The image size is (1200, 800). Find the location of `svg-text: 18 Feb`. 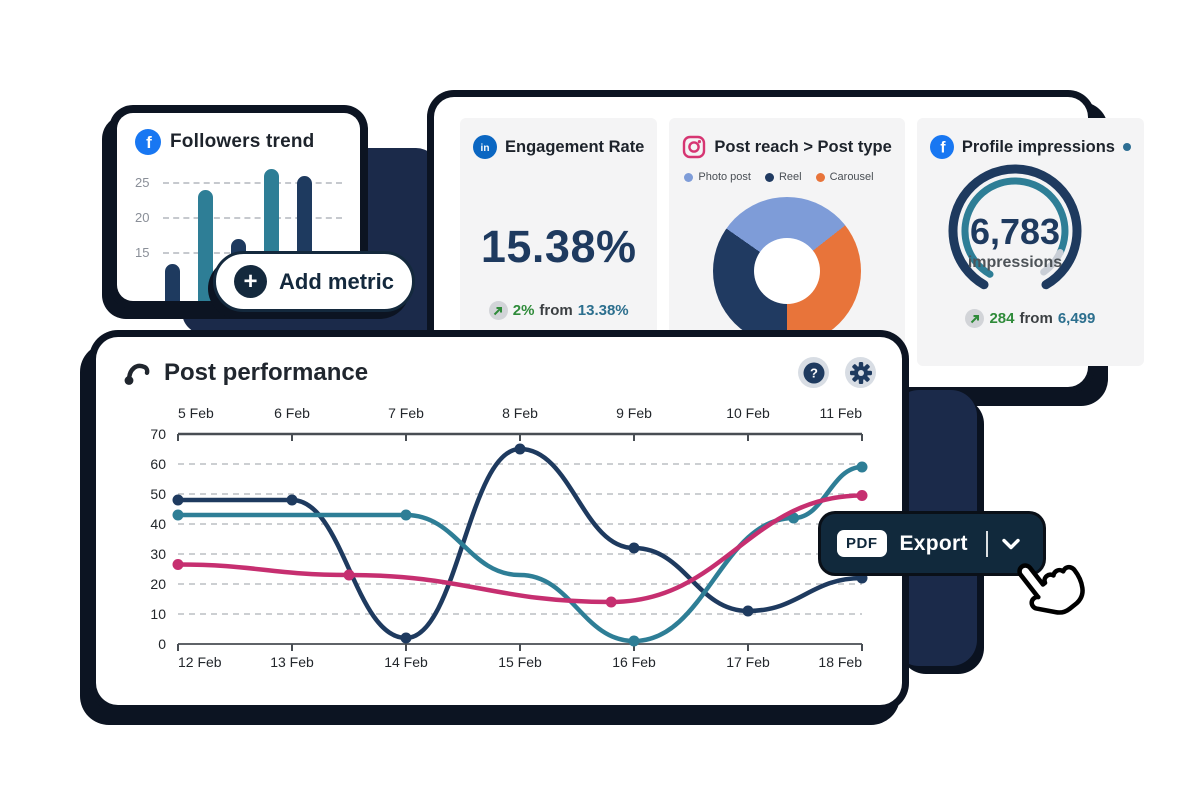

svg-text: 18 Feb is located at coordinates (840, 662).